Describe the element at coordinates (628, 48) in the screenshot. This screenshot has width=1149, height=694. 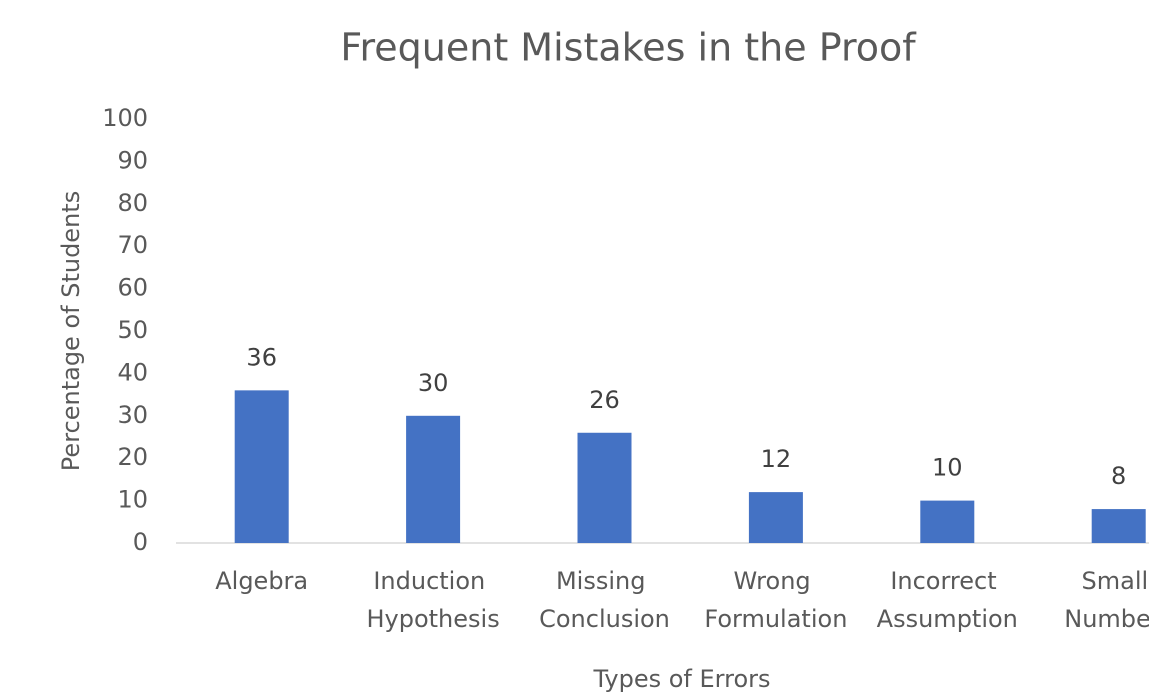
I see `chart-title: Frequent Mistakes in the Proof` at that location.